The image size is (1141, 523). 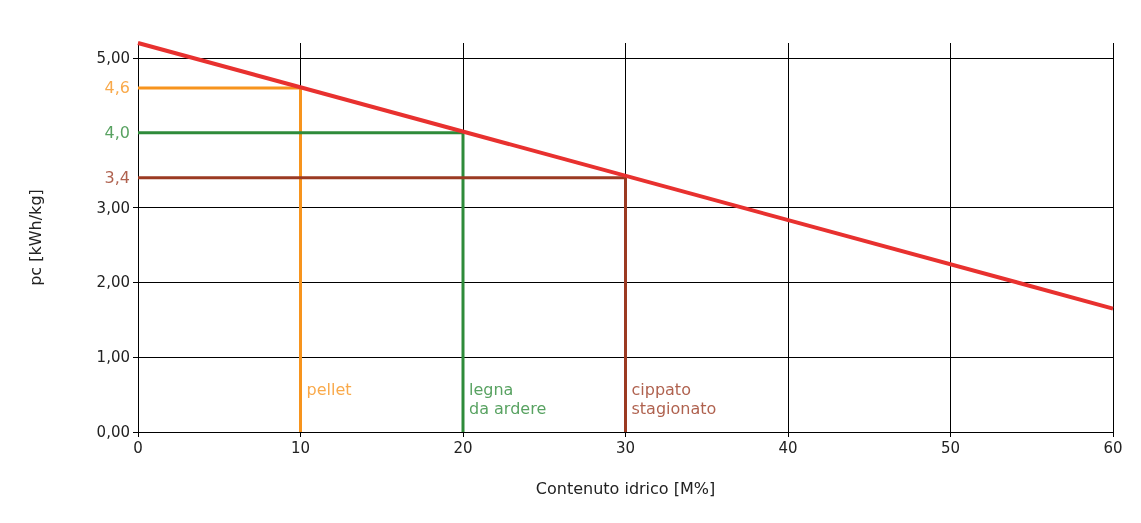 What do you see at coordinates (788, 447) in the screenshot?
I see `x-tick-label: 40` at bounding box center [788, 447].